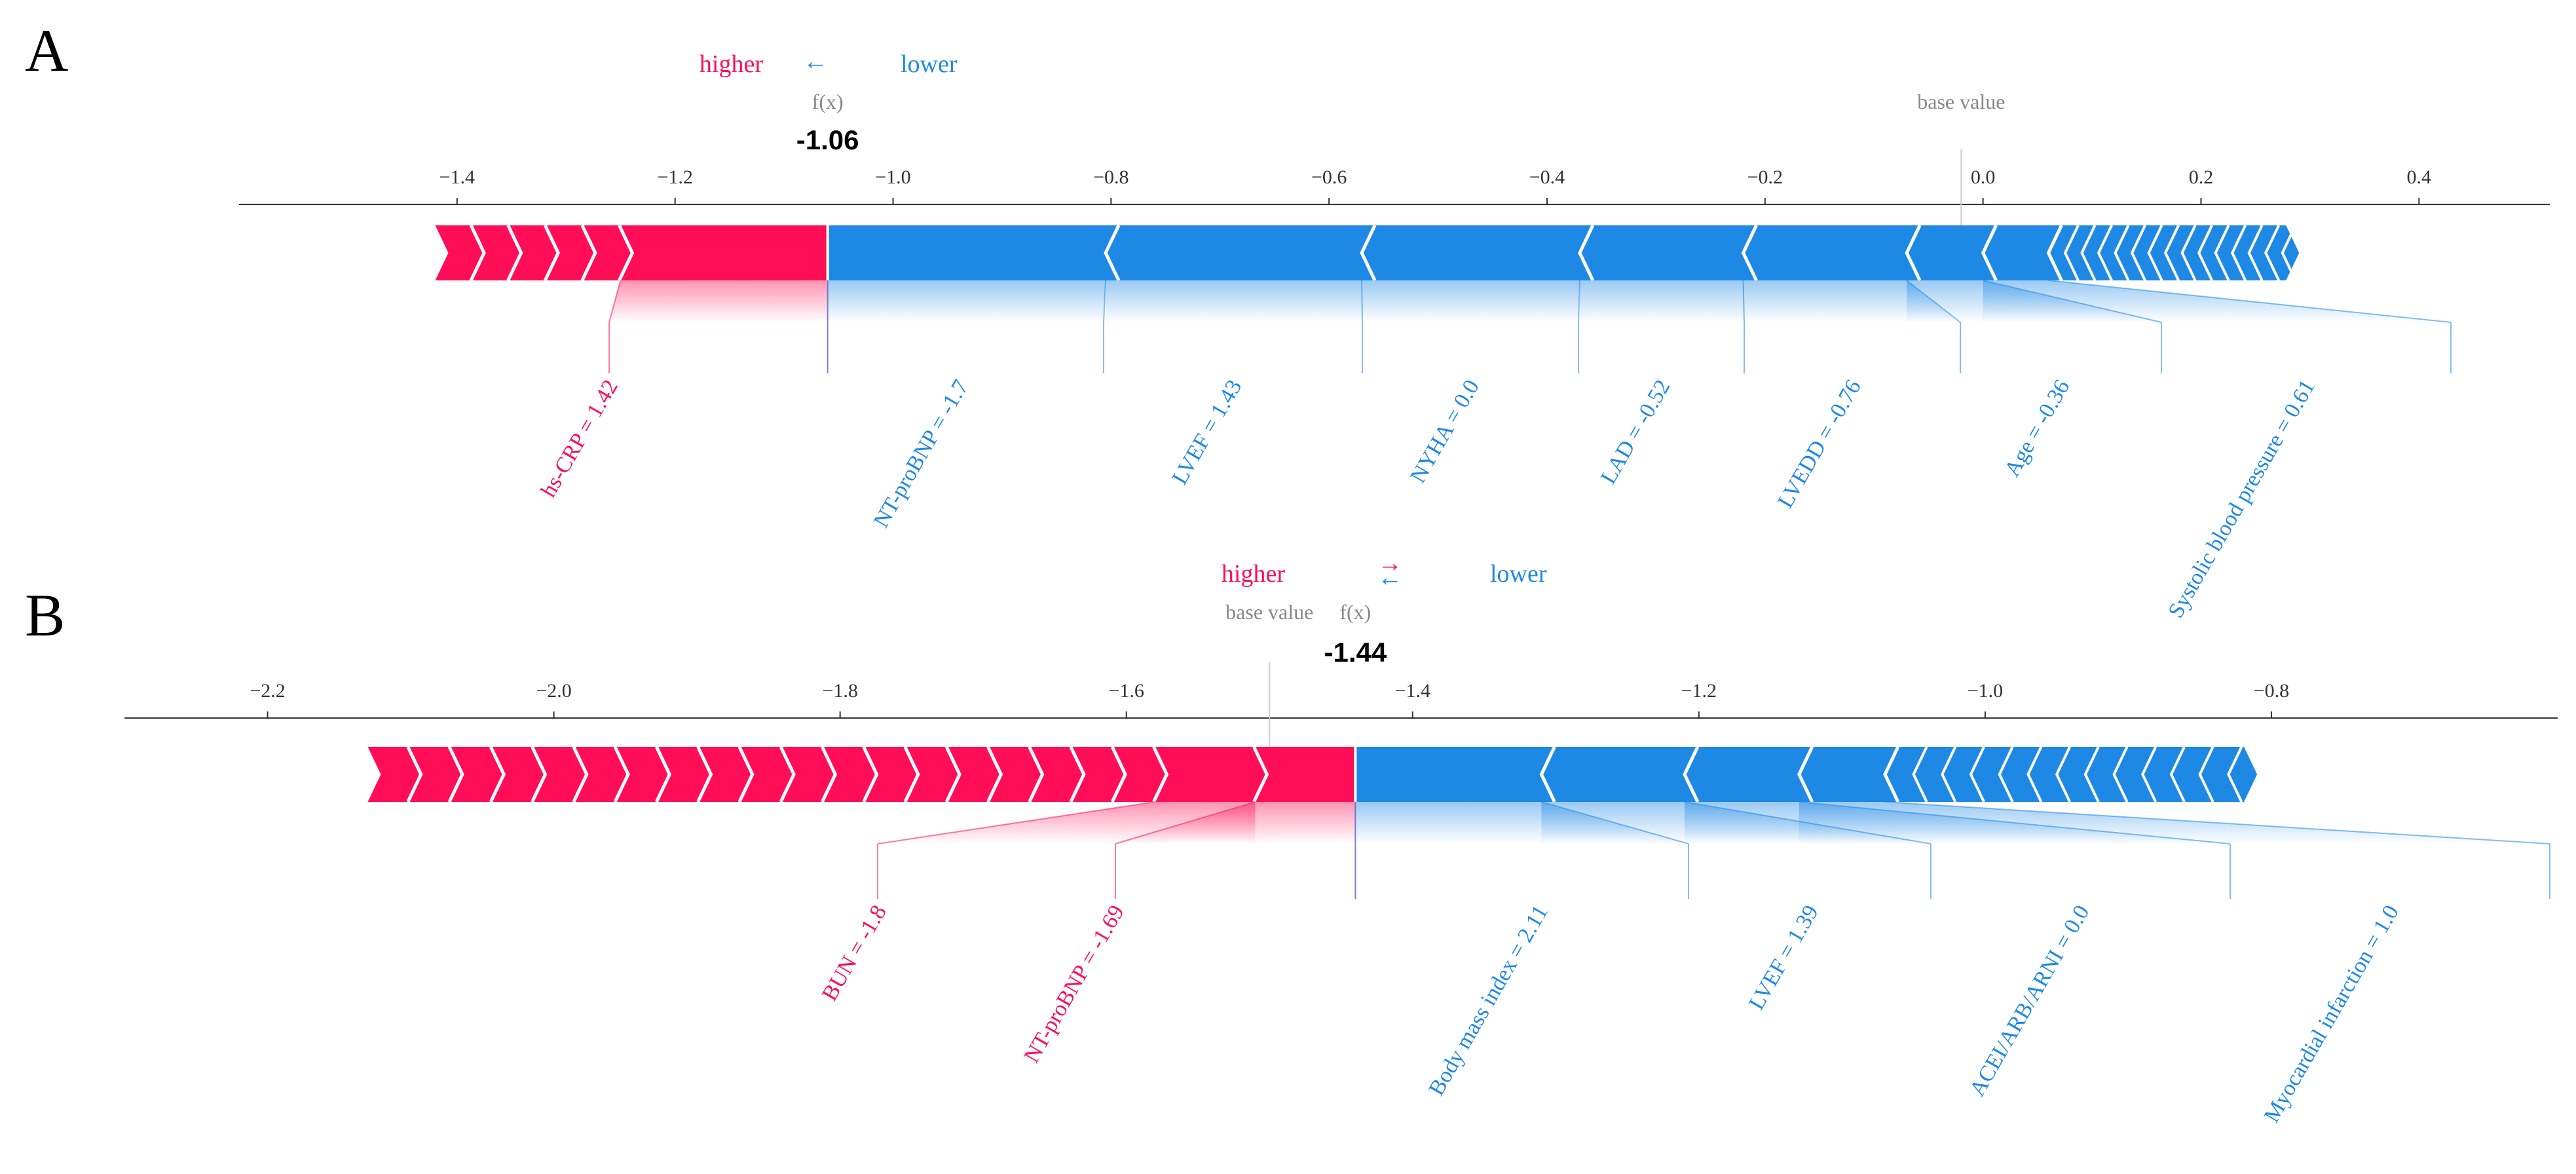  I want to click on x-tick-label: −1.6, so click(1126, 691).